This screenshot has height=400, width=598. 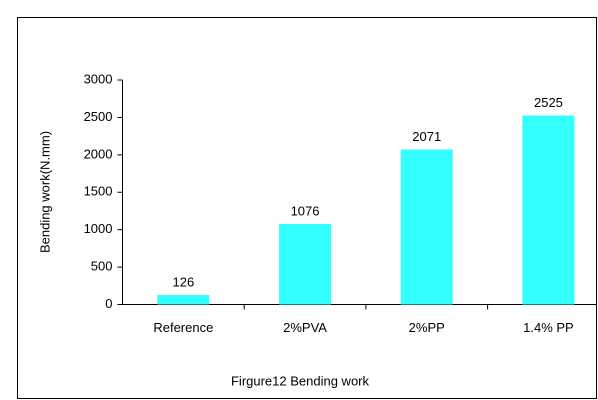 What do you see at coordinates (44, 192) in the screenshot?
I see `y-axis-label: Bending work(N.mm)` at bounding box center [44, 192].